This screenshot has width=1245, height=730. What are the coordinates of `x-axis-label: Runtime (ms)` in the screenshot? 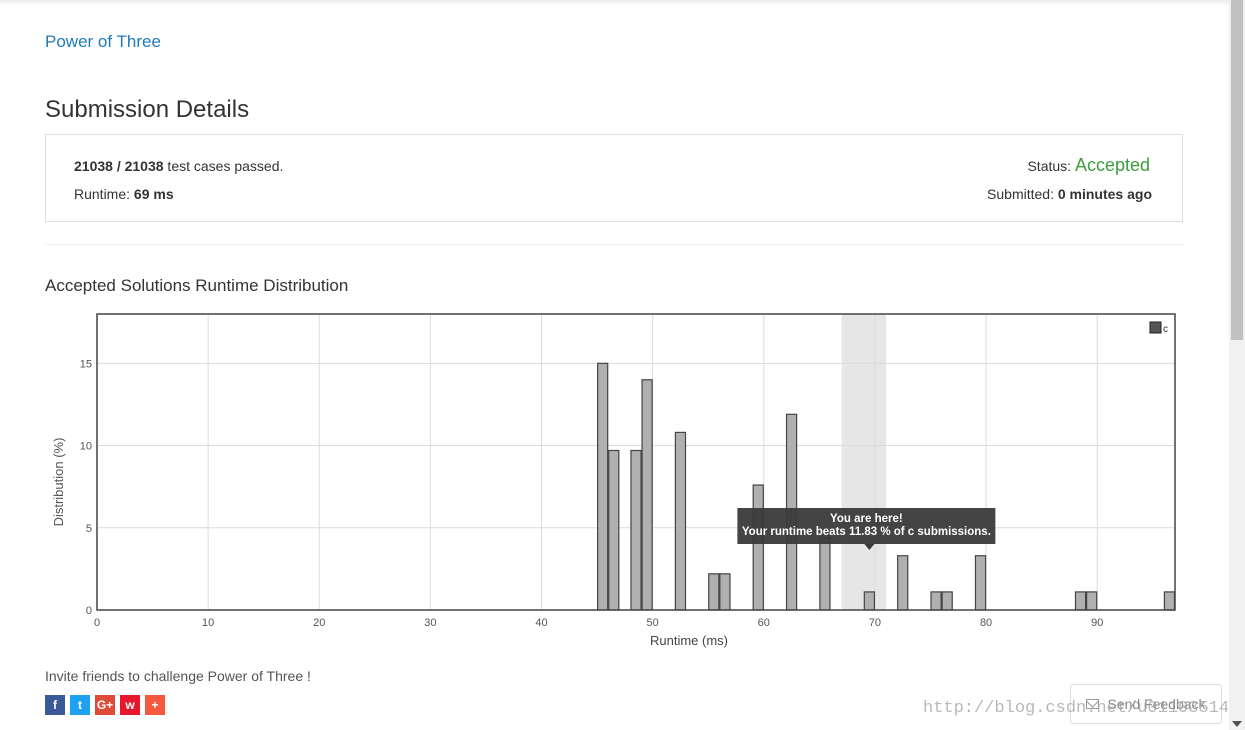 It's located at (689, 640).